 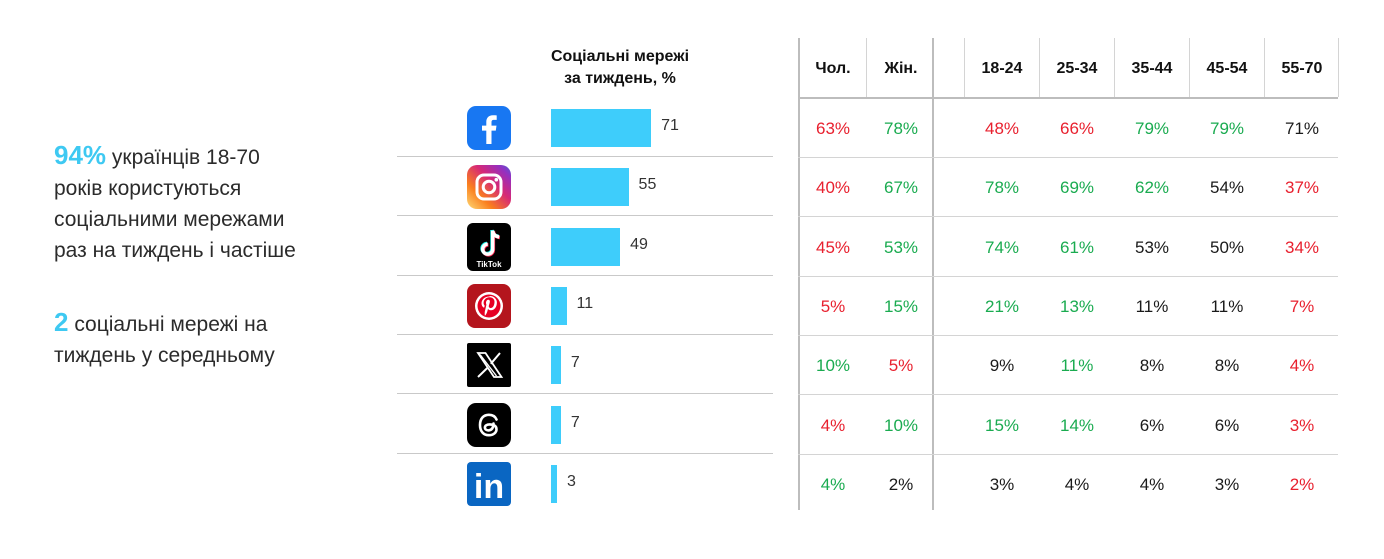 What do you see at coordinates (1302, 128) in the screenshot?
I see `table-cell: 71%` at bounding box center [1302, 128].